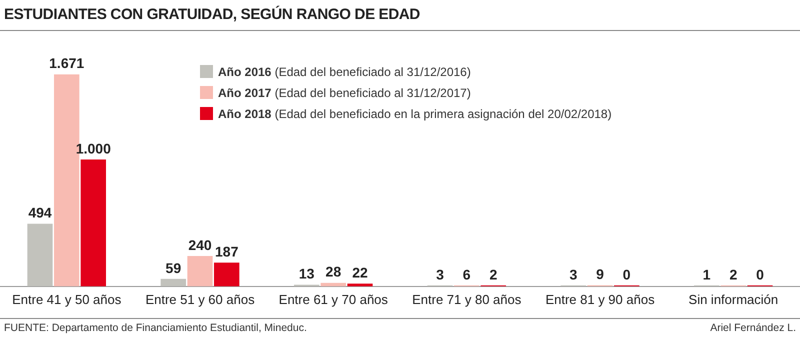 The height and width of the screenshot is (338, 800). Describe the element at coordinates (466, 274) in the screenshot. I see `data-label: 6` at that location.